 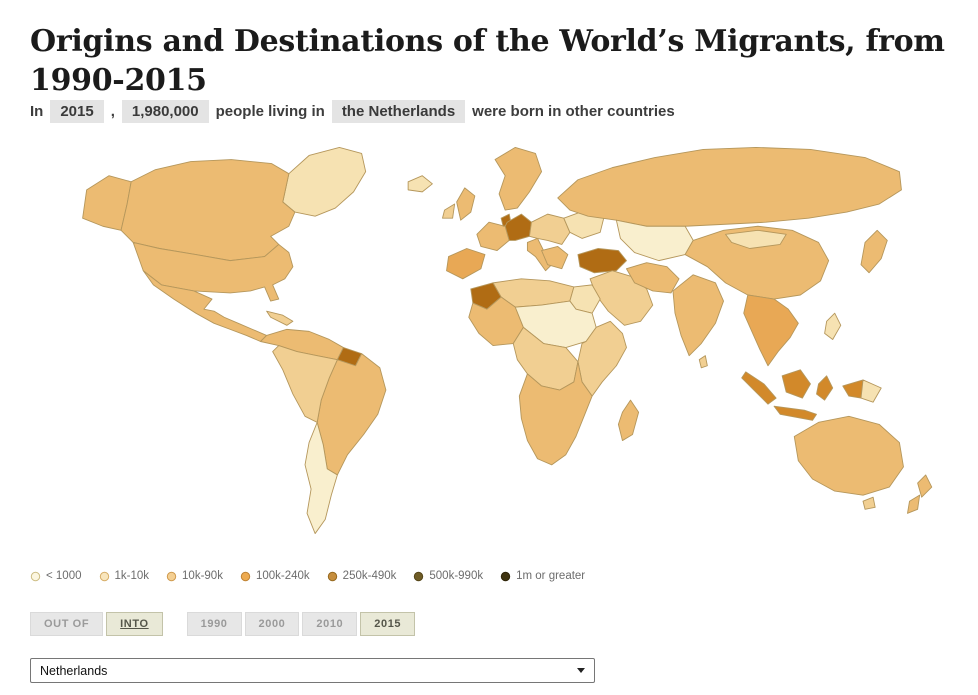 I want to click on country-indonesia-sumatra, so click(x=759, y=388).